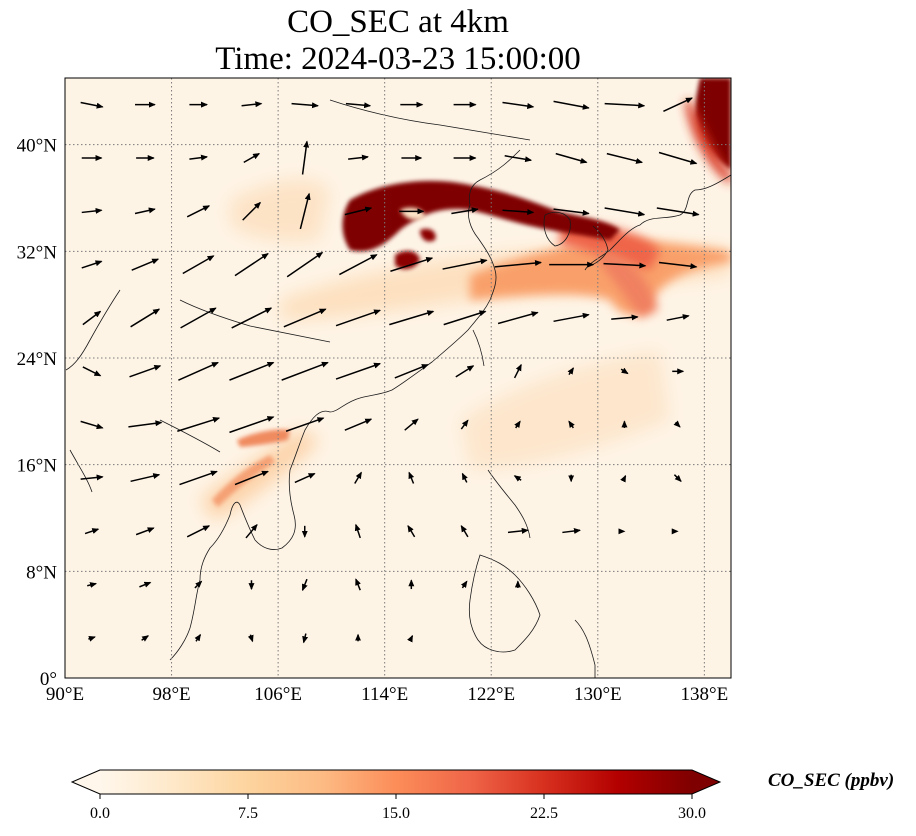 The width and height of the screenshot is (916, 836). I want to click on lon-tick-label: 138°E, so click(705, 694).